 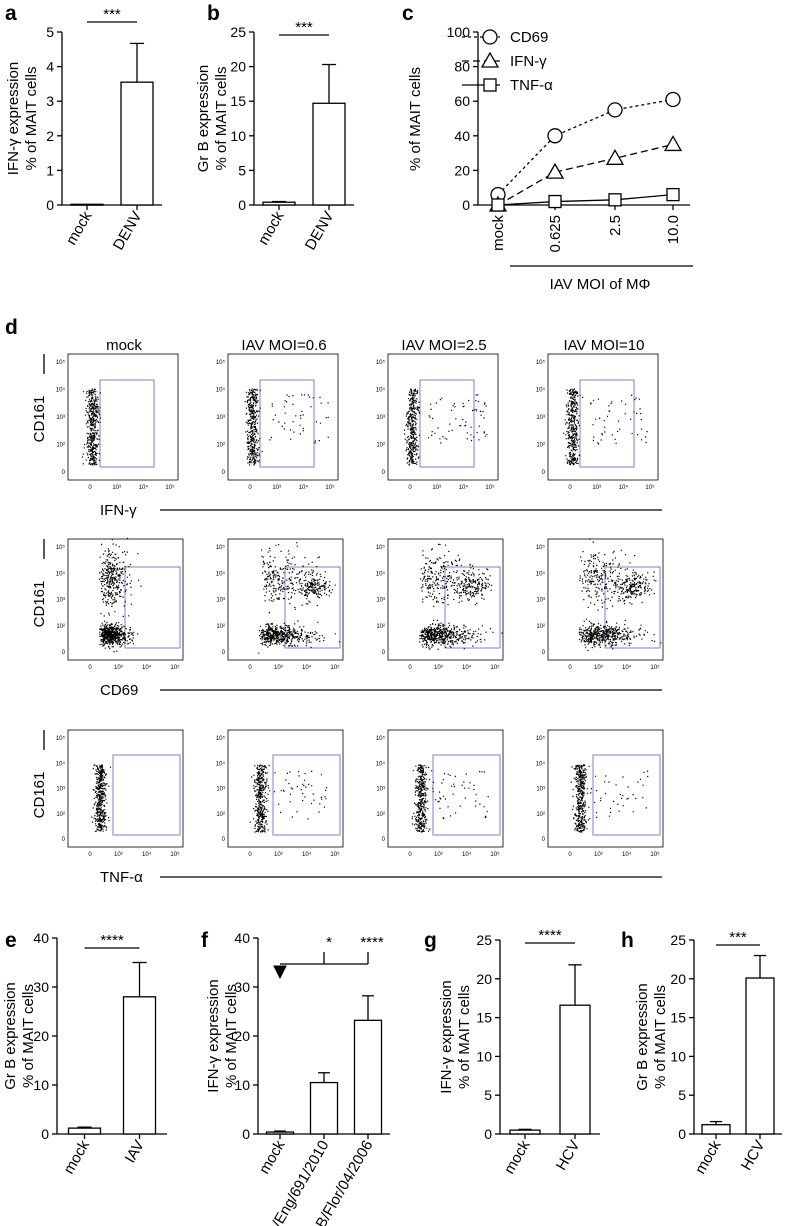 I want to click on y-tick-label: 4, so click(x=50, y=67).